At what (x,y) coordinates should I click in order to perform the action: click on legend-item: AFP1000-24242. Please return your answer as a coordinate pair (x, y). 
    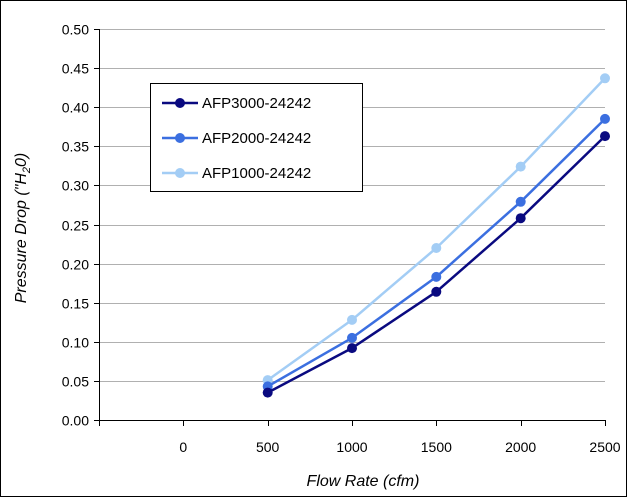
    Looking at the image, I should click on (236, 173).